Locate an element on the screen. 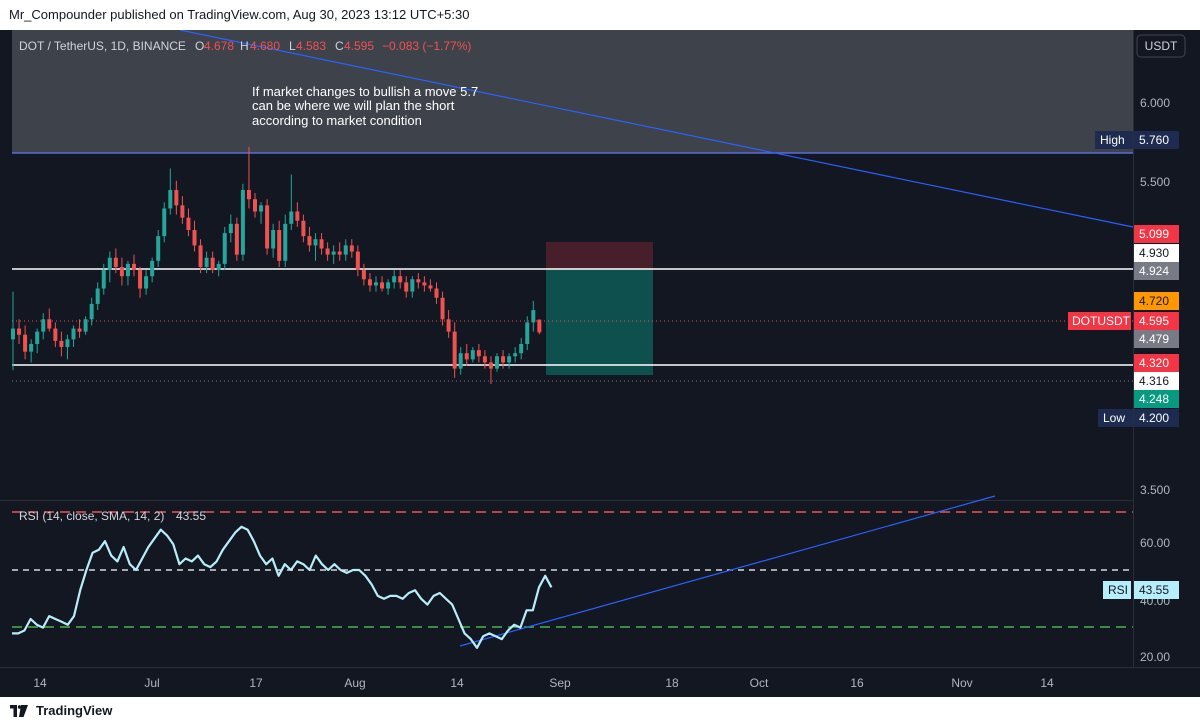  high-value: 5.760 is located at coordinates (1154, 140).